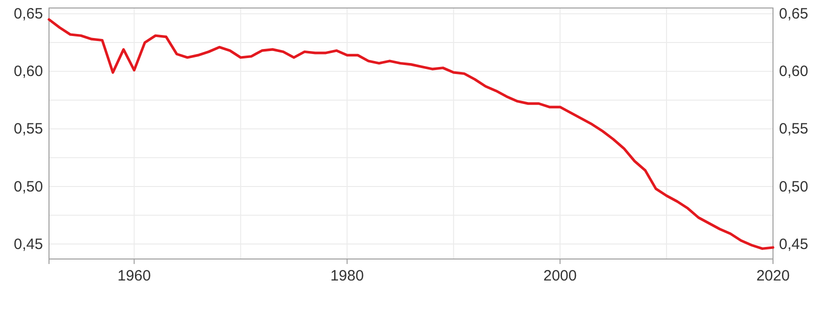  What do you see at coordinates (793, 129) in the screenshot?
I see `y2-tick-label: 0,55` at bounding box center [793, 129].